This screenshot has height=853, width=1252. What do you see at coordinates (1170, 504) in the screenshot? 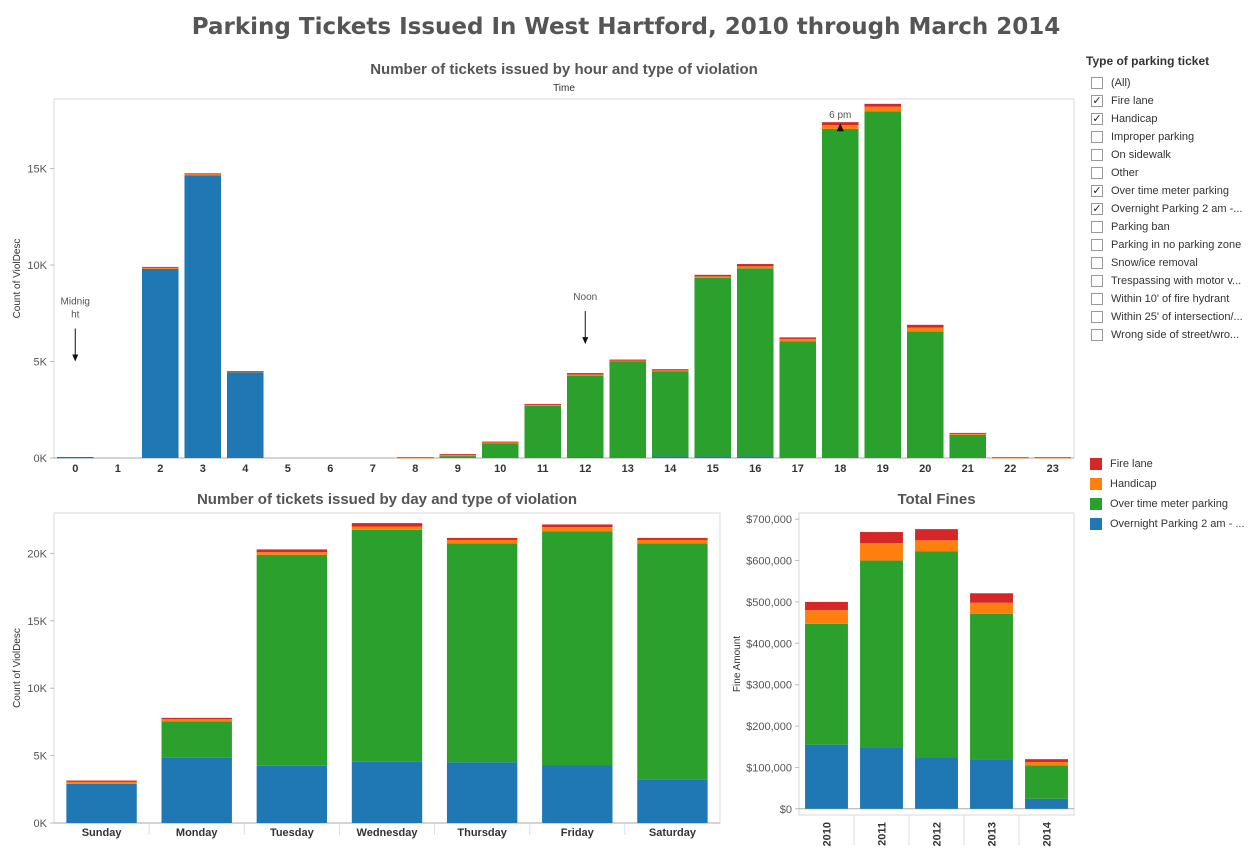
I see `legend-item: Over time meter parking` at bounding box center [1170, 504].